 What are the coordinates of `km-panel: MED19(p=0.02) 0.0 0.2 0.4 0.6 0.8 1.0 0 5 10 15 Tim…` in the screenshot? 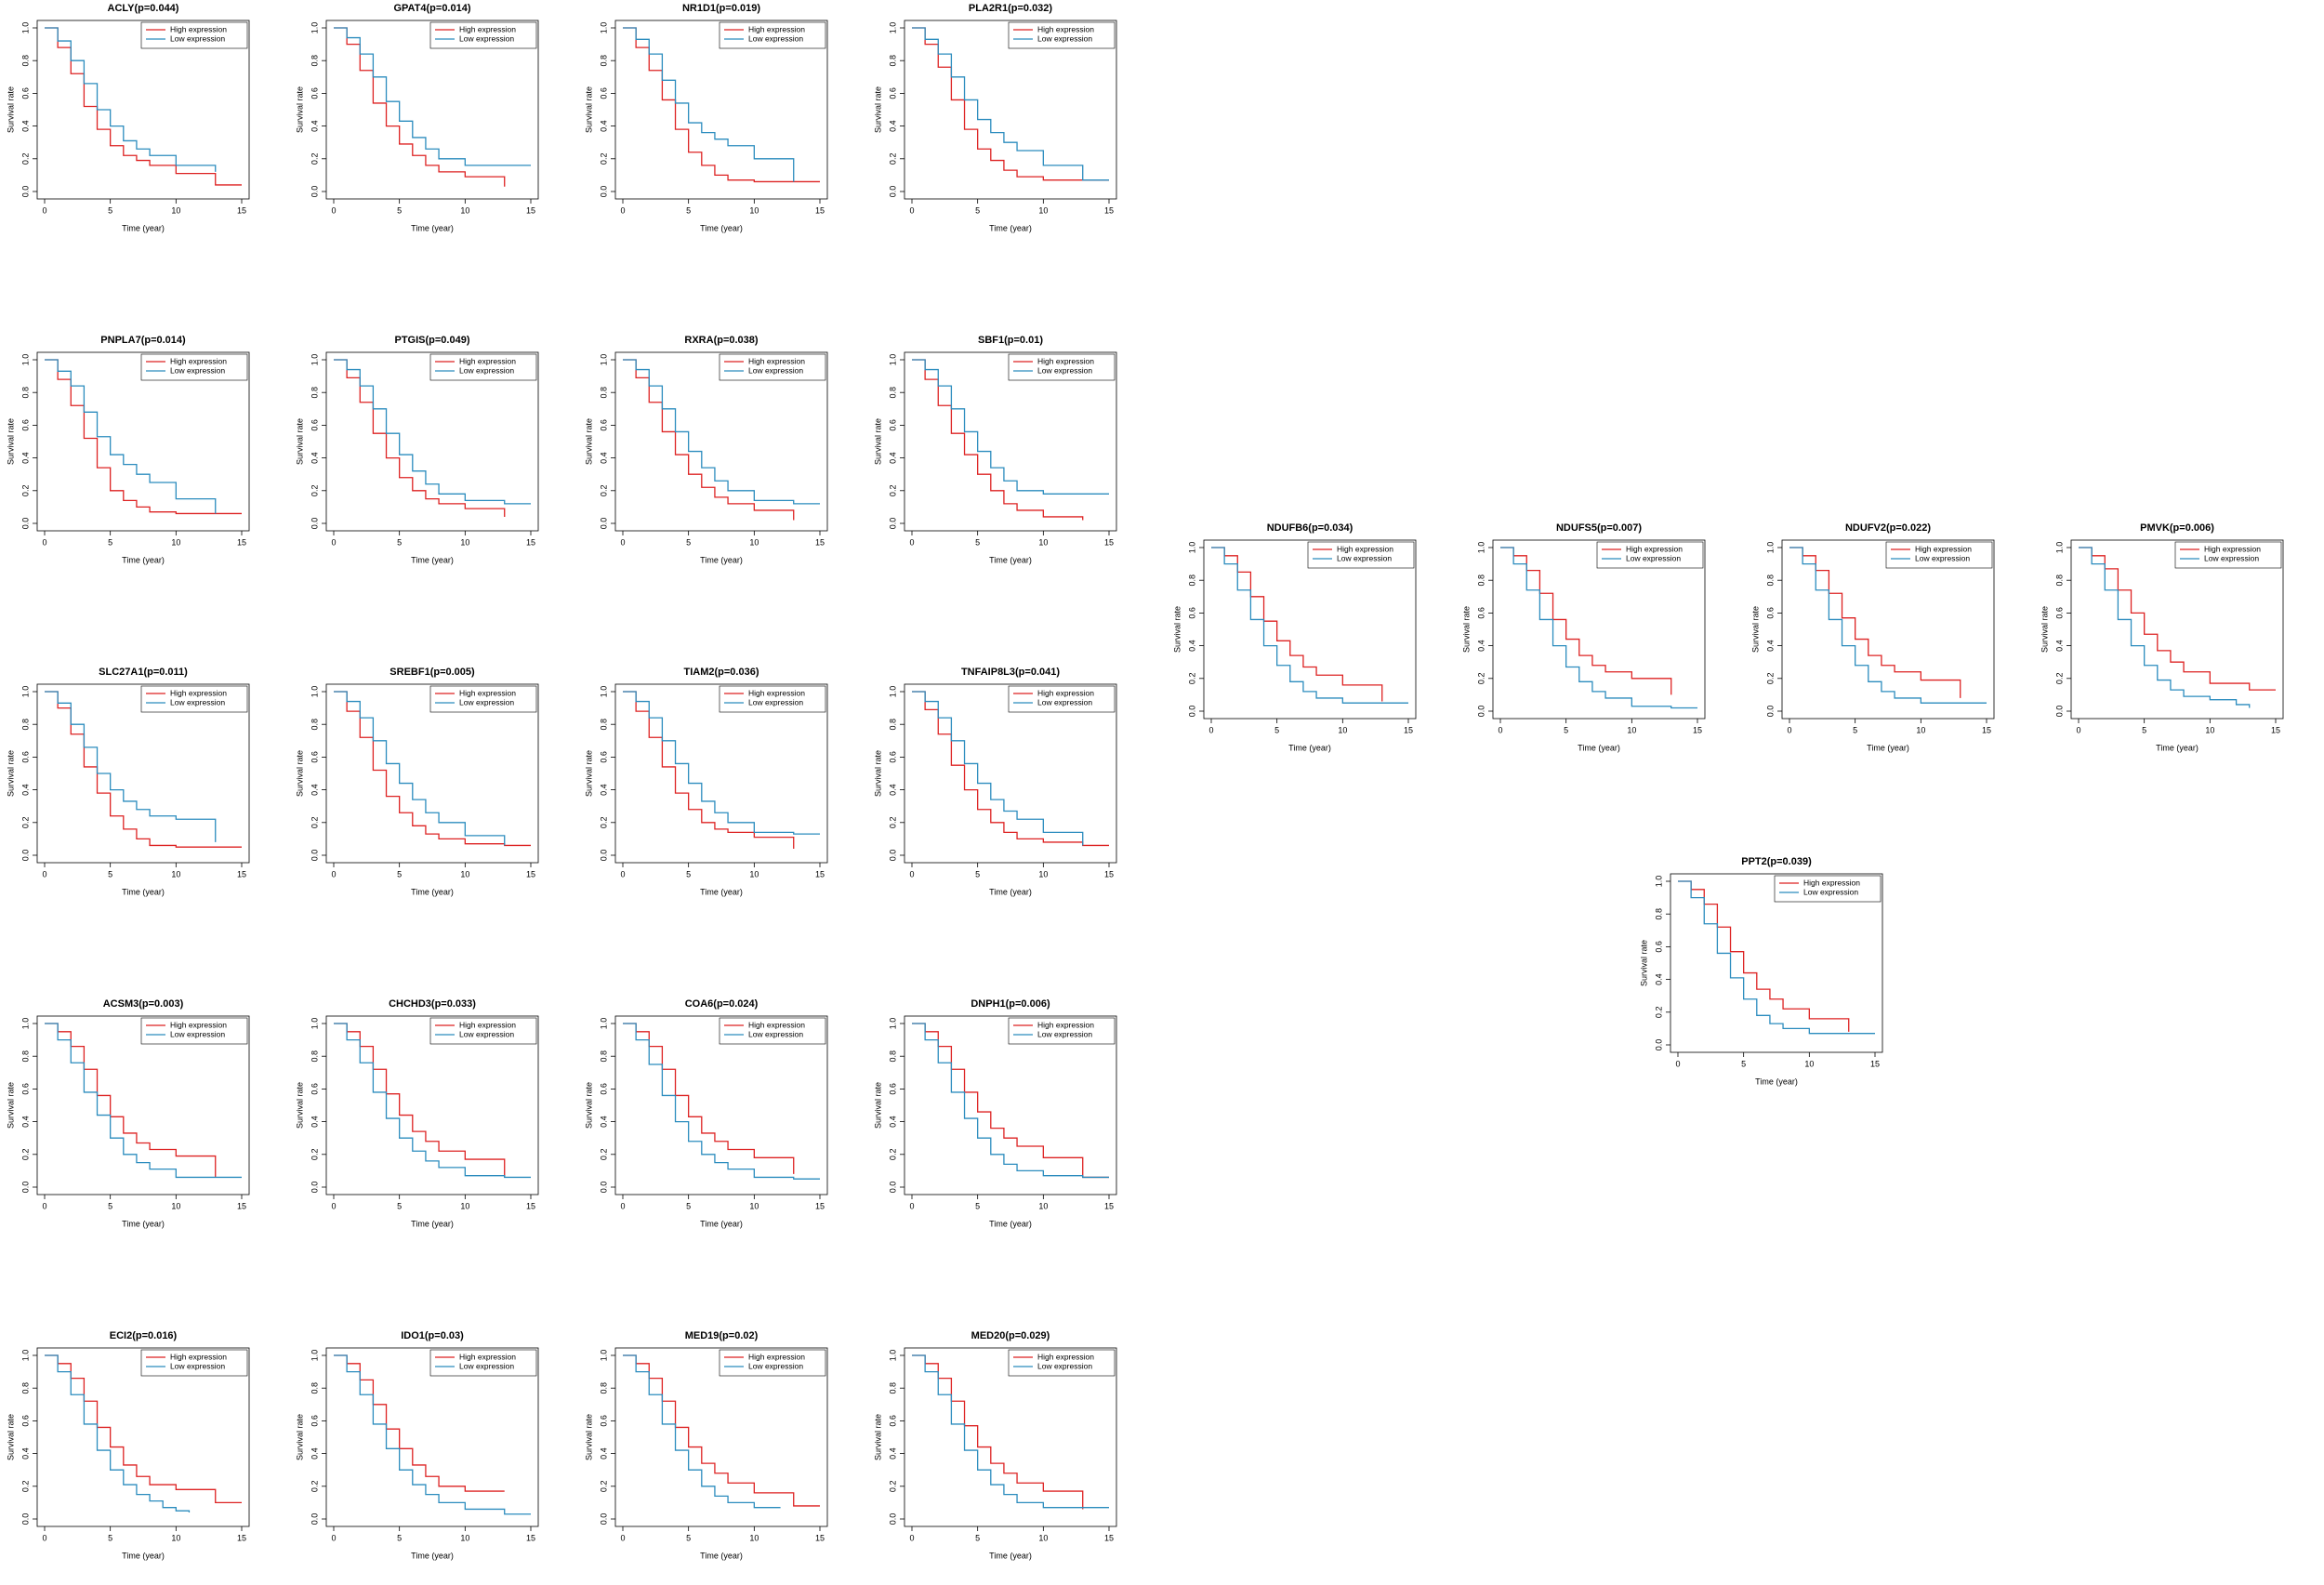 It's located at (706, 1445).